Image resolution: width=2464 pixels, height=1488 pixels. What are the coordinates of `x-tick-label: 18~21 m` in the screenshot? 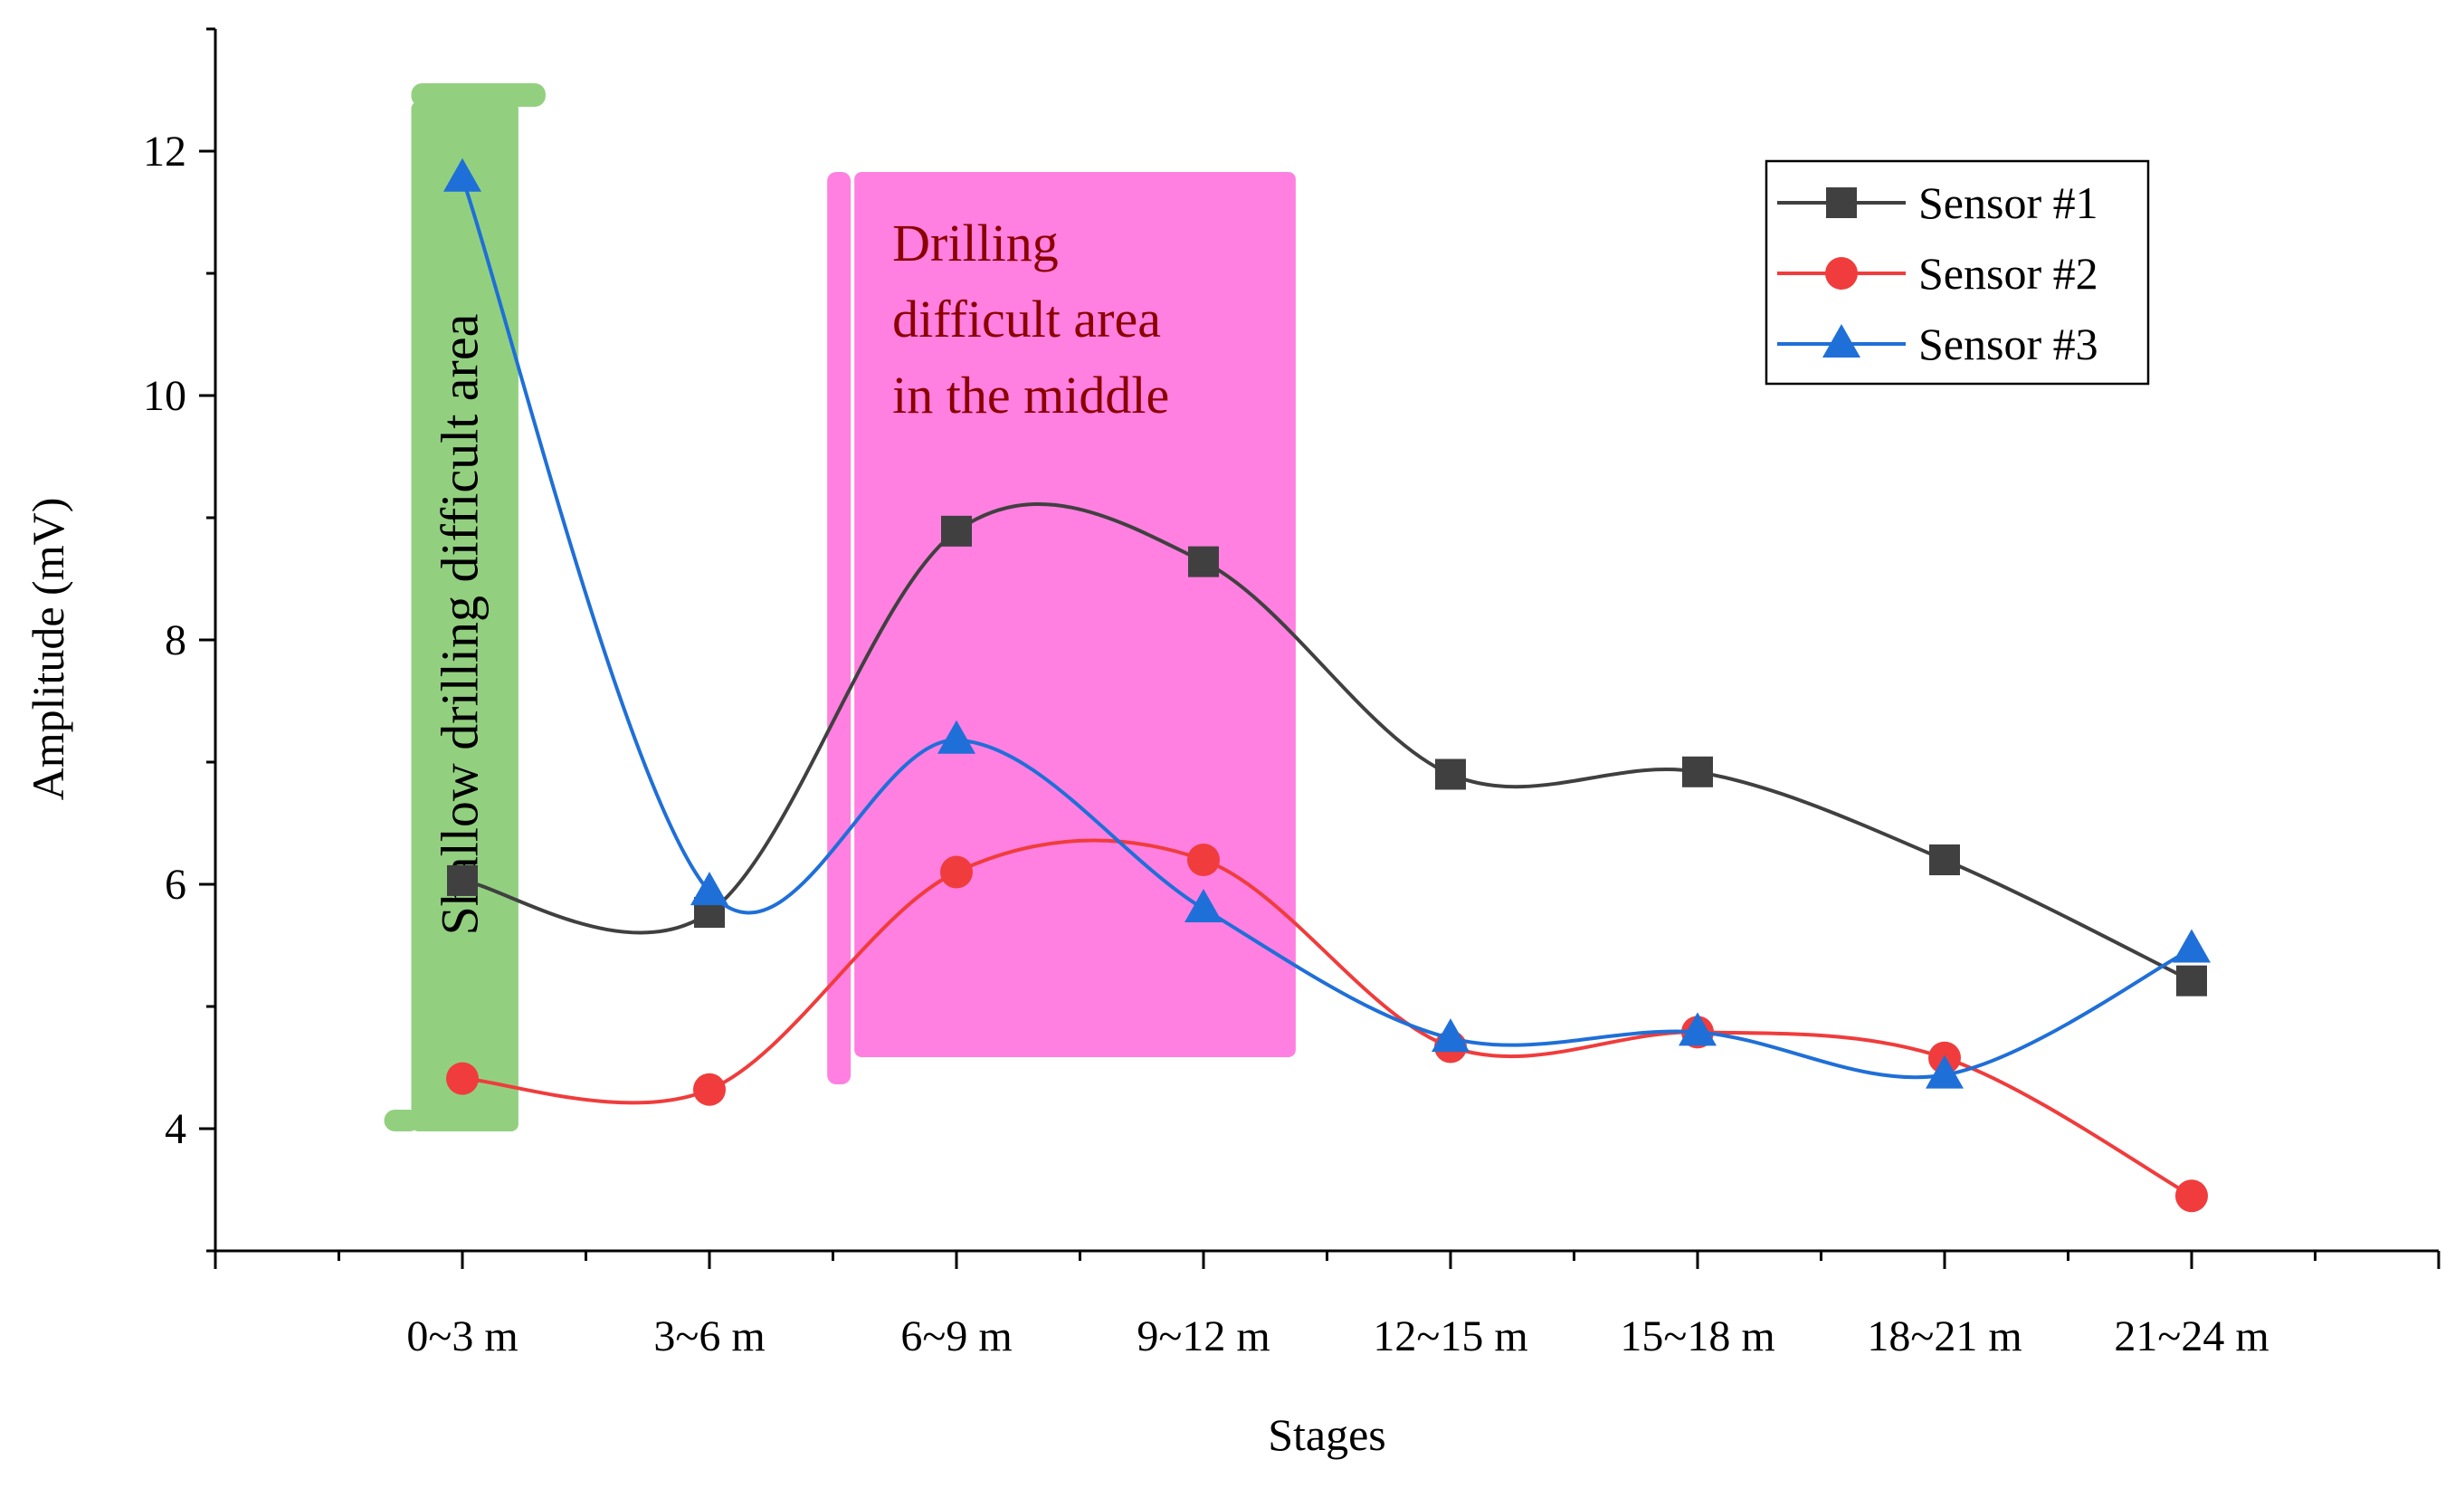 It's located at (1944, 1336).